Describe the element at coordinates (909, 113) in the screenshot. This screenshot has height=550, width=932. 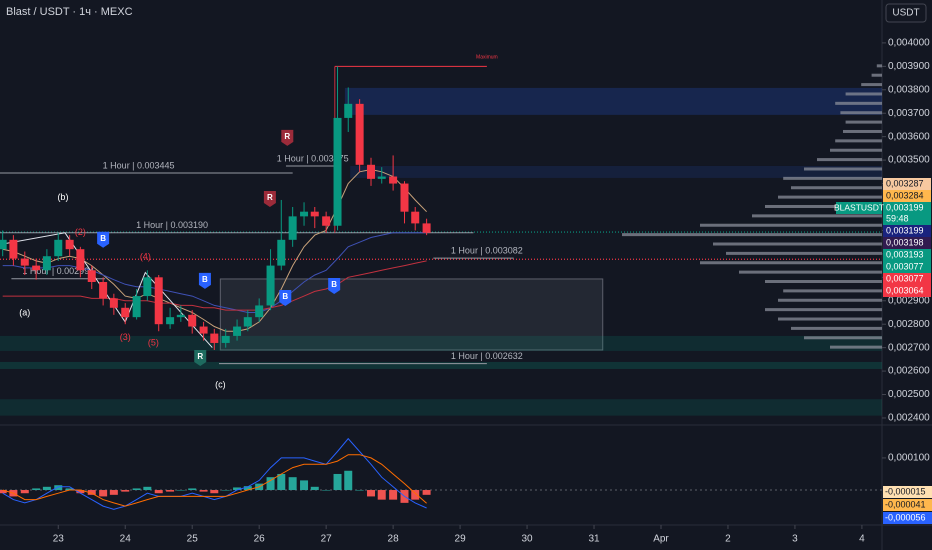
I see `y-tick-label: 0,003700` at that location.